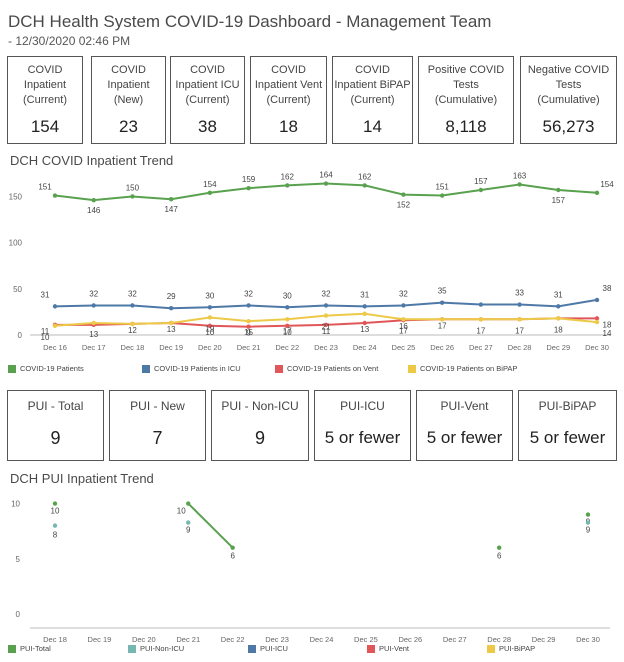  Describe the element at coordinates (558, 329) in the screenshot. I see `data-label: 18` at that location.